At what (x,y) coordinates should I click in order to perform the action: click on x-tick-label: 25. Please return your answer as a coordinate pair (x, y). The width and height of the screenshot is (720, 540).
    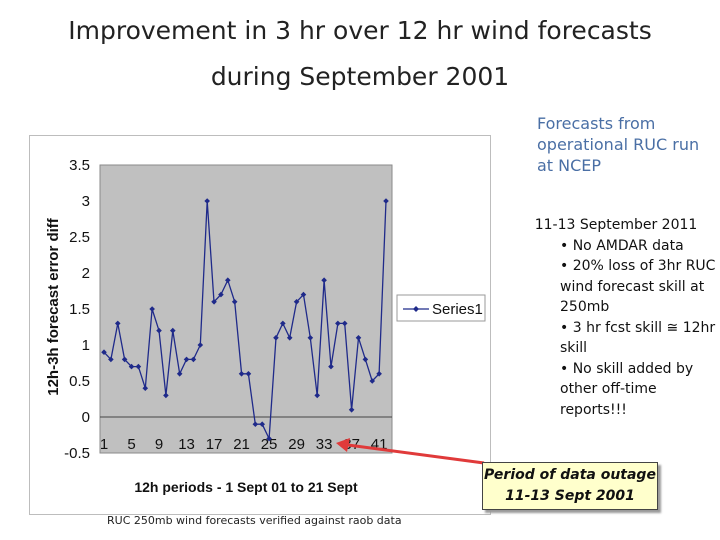
    Looking at the image, I should click on (269, 444).